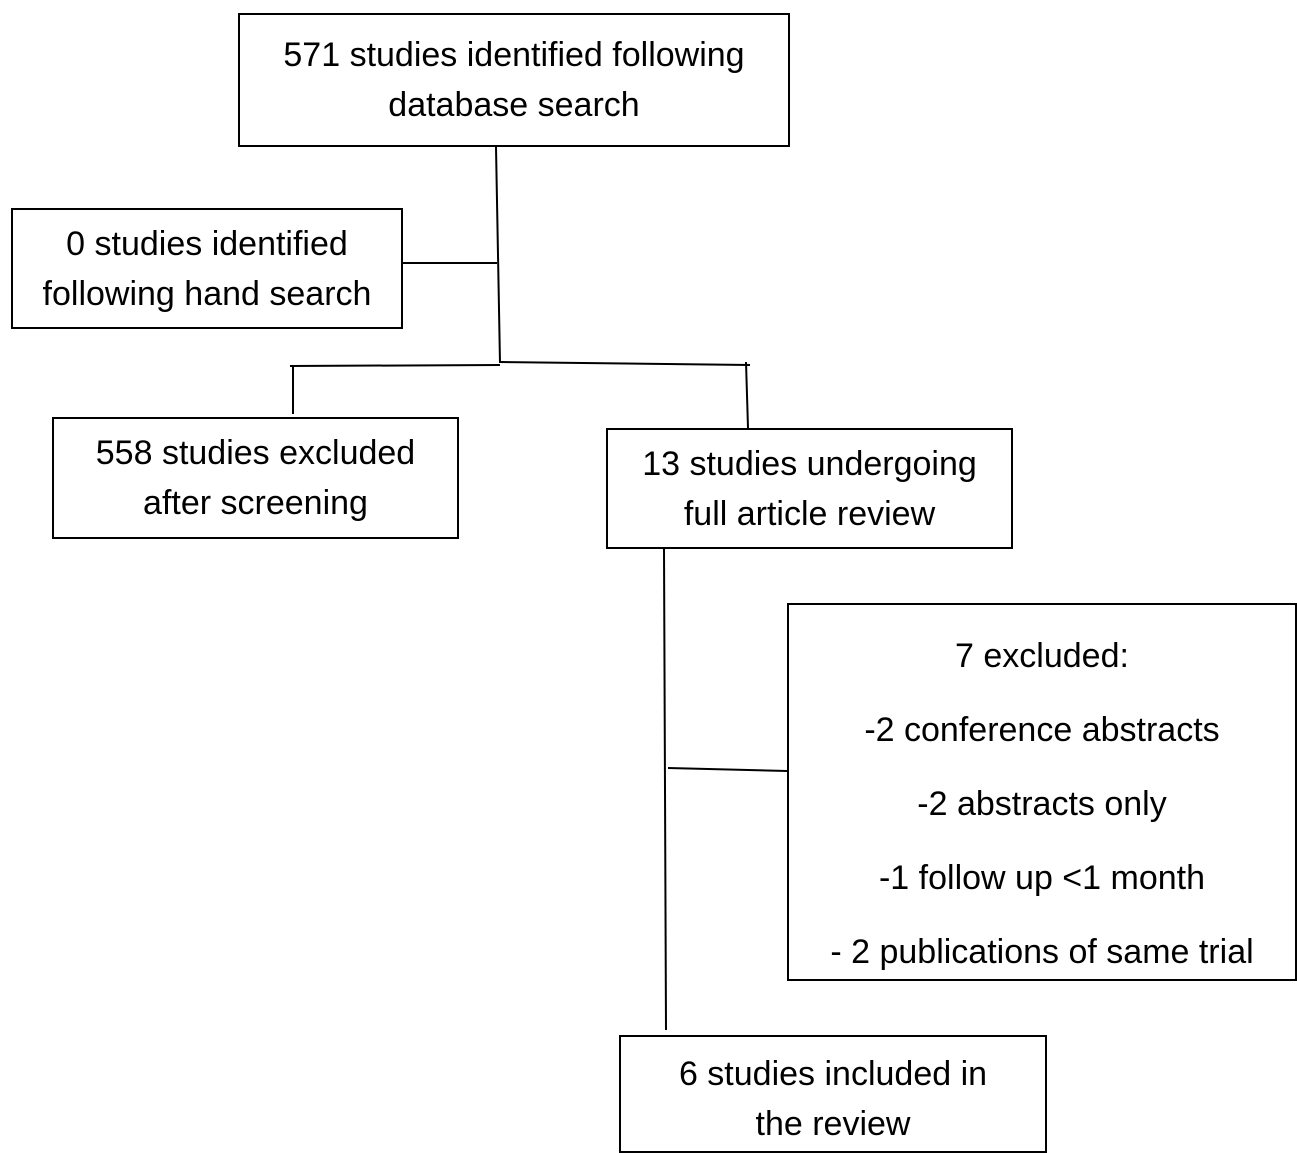 The height and width of the screenshot is (1153, 1297). What do you see at coordinates (498, 255) in the screenshot?
I see `trunk-line` at bounding box center [498, 255].